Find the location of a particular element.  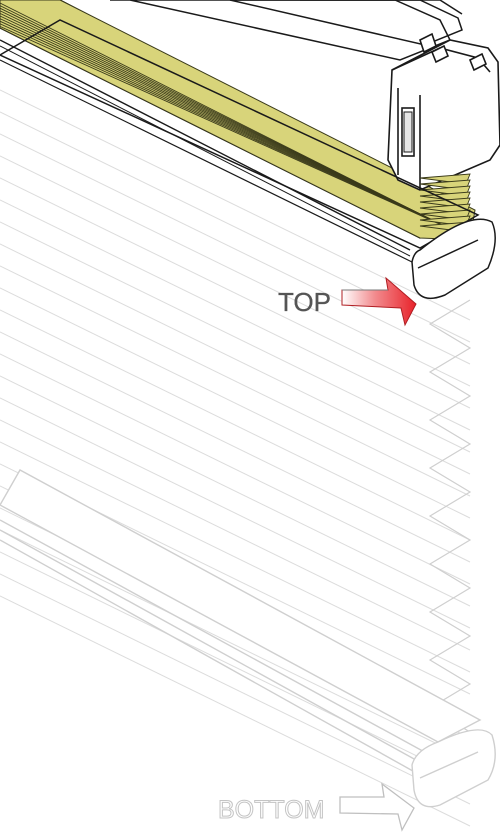

end-cap-bracket is located at coordinates (443, 111).